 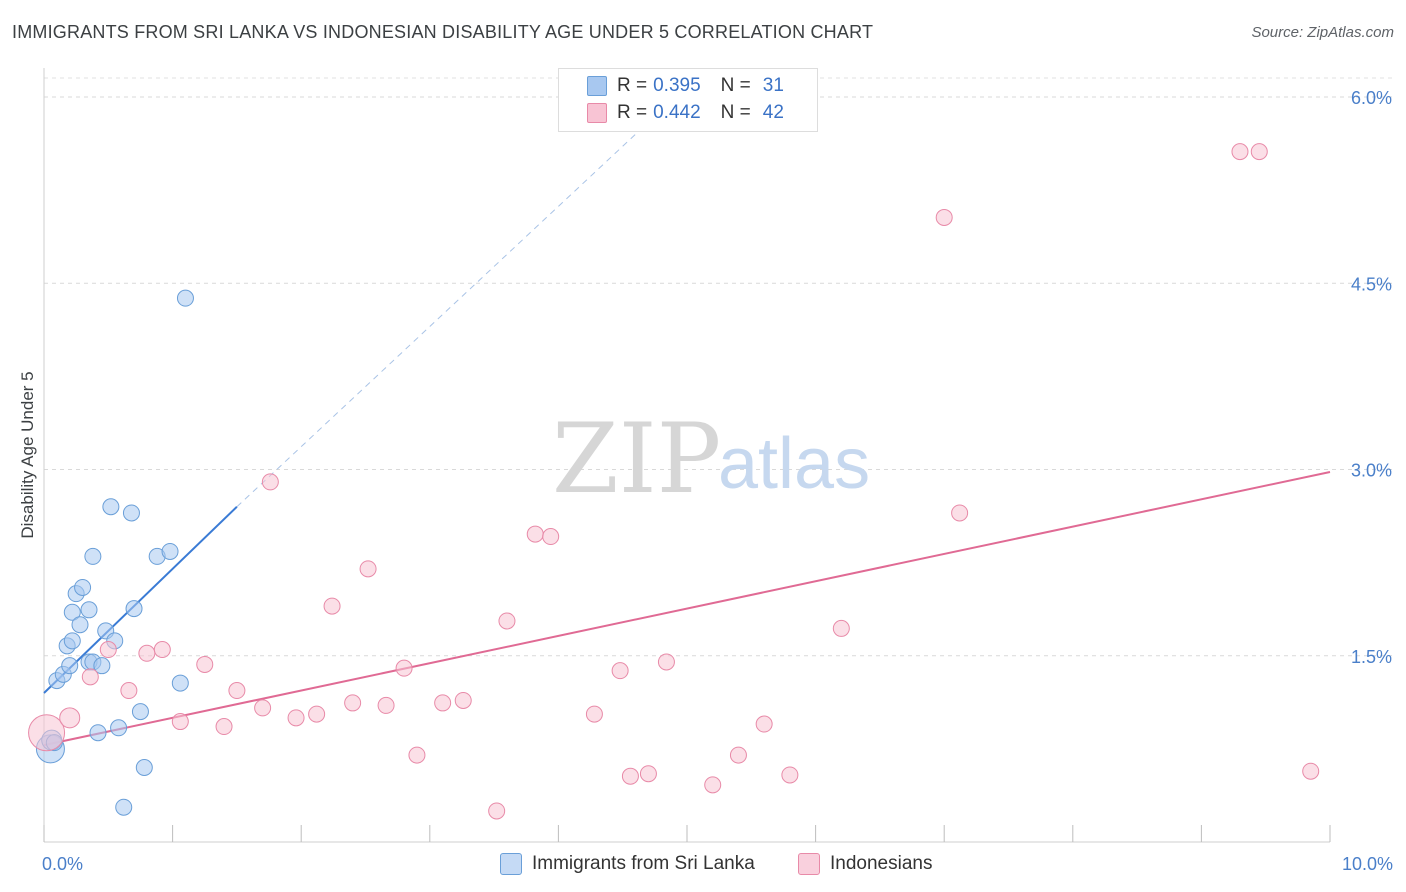 What do you see at coordinates (1322, 32) in the screenshot?
I see `source-label: Source: ZipAtlas.com` at bounding box center [1322, 32].